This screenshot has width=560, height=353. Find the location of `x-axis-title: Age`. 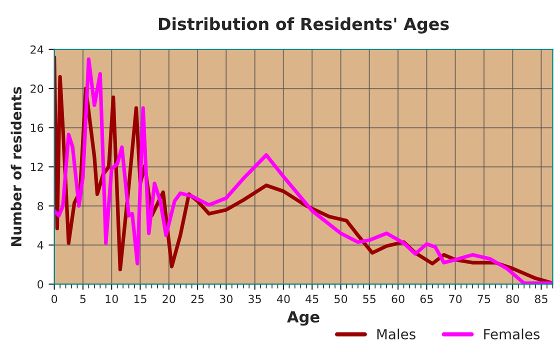

x-axis-title: Age is located at coordinates (303, 318).